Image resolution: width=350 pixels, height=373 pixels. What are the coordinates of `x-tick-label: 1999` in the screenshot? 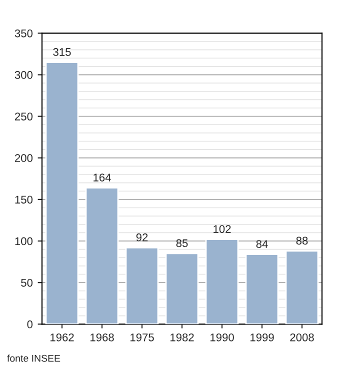 It's located at (262, 337).